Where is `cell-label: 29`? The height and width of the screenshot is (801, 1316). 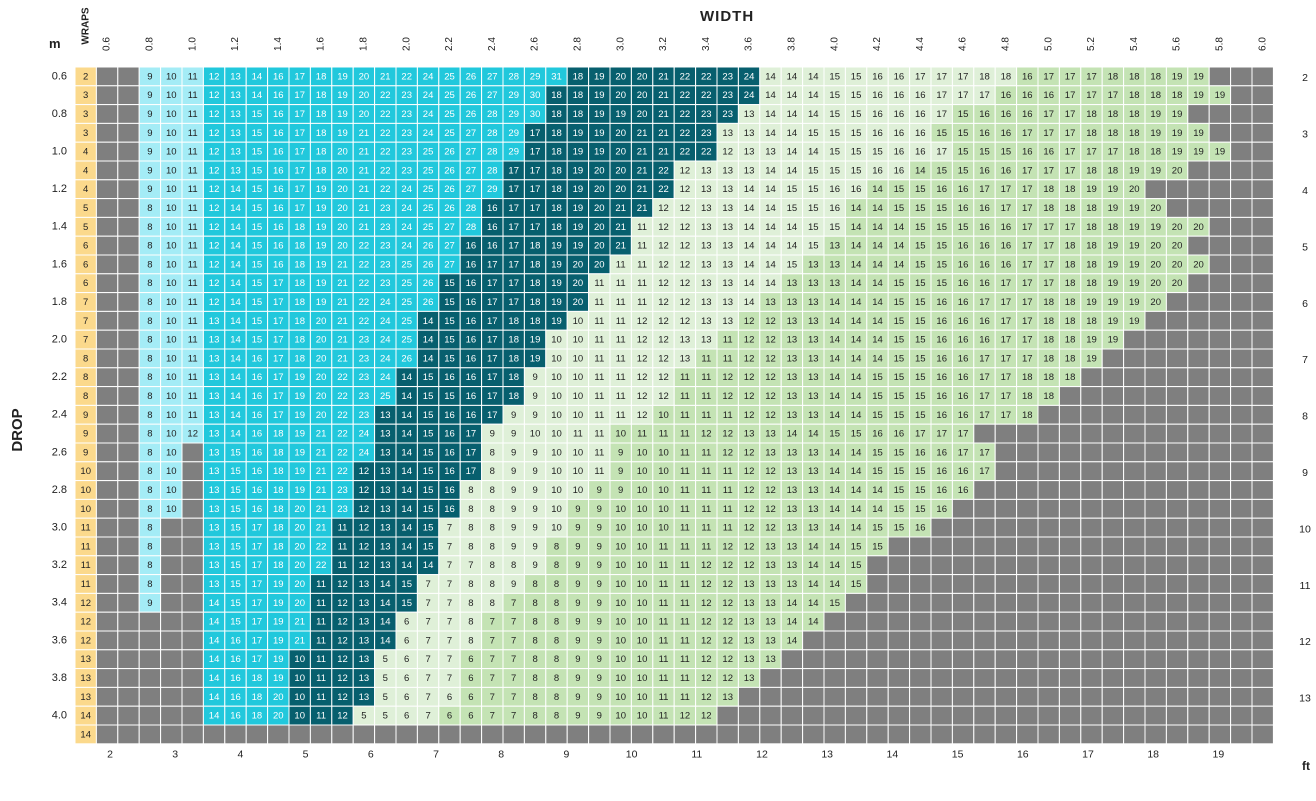 cell-label: 29 is located at coordinates (513, 152).